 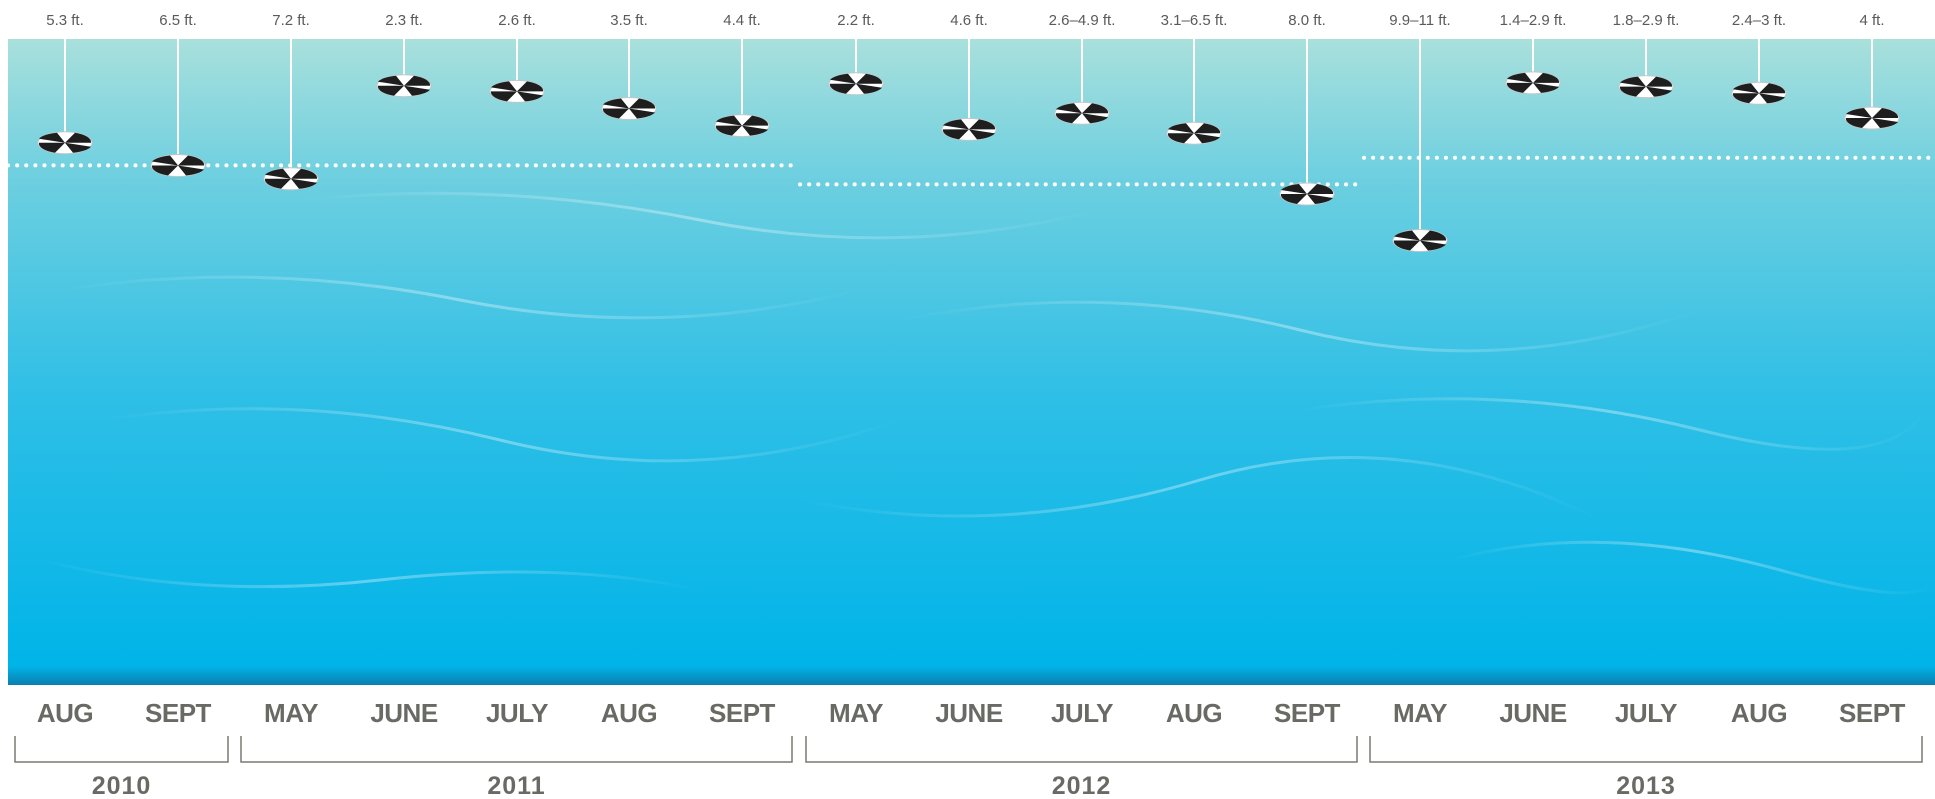 I want to click on depth-label: 2.6 ft., so click(x=517, y=20).